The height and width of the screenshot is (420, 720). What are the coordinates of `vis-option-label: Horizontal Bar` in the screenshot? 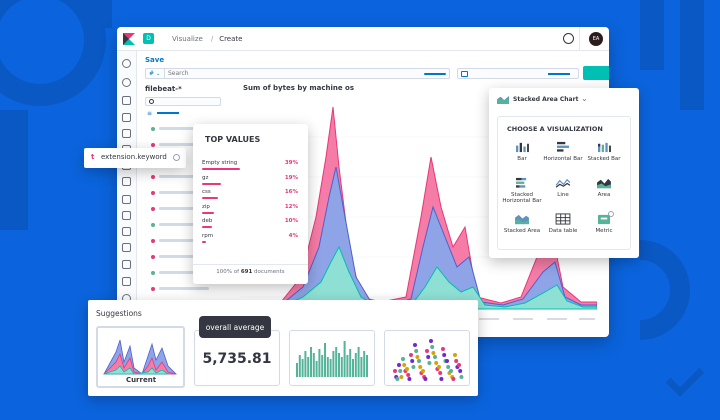 It's located at (563, 159).